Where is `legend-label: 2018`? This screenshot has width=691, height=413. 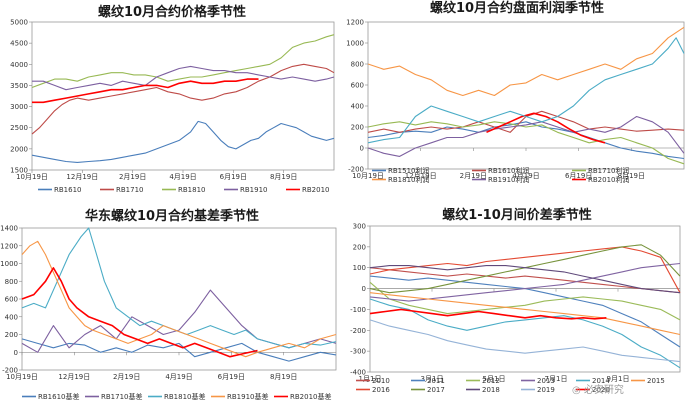 legend-label: 2018 is located at coordinates (491, 390).